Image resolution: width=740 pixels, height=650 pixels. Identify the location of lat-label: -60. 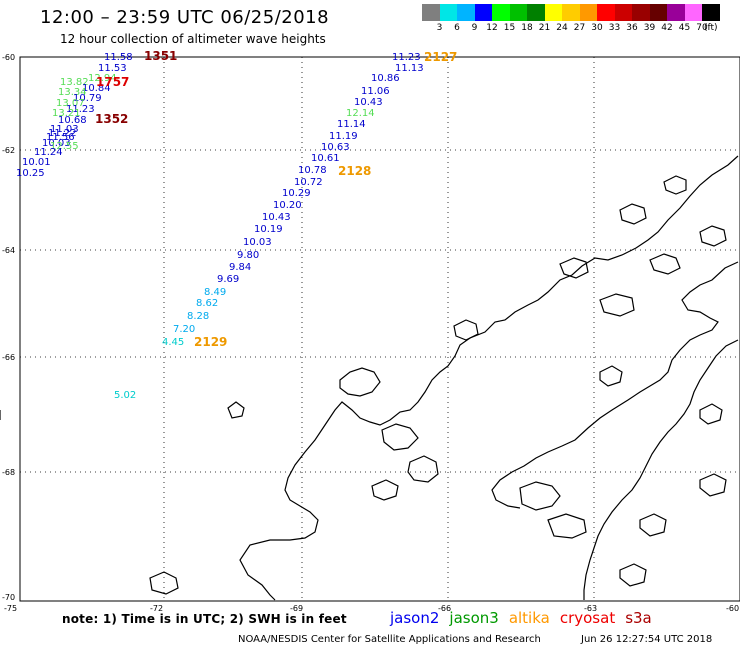
(8, 57).